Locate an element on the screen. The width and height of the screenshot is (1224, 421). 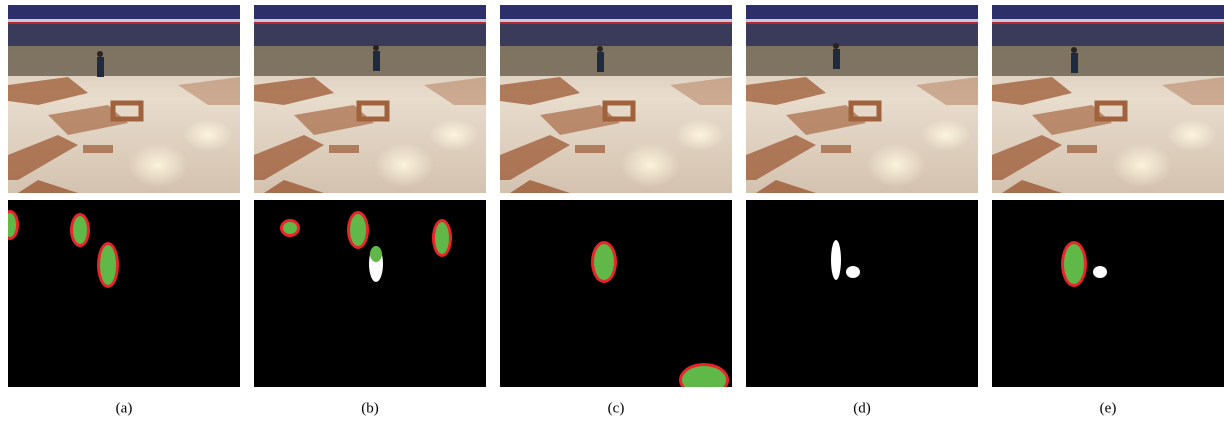
panel-caption: (b) is located at coordinates (370, 408).